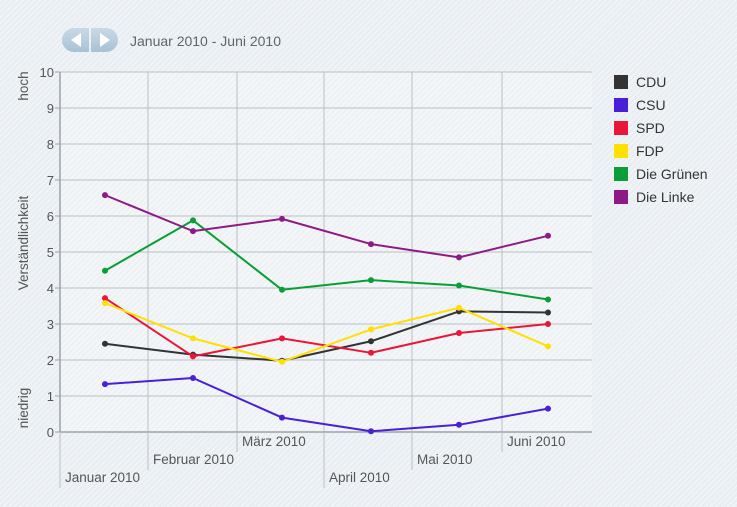 This screenshot has height=507, width=737. I want to click on y-tick-label: 7, so click(50, 180).